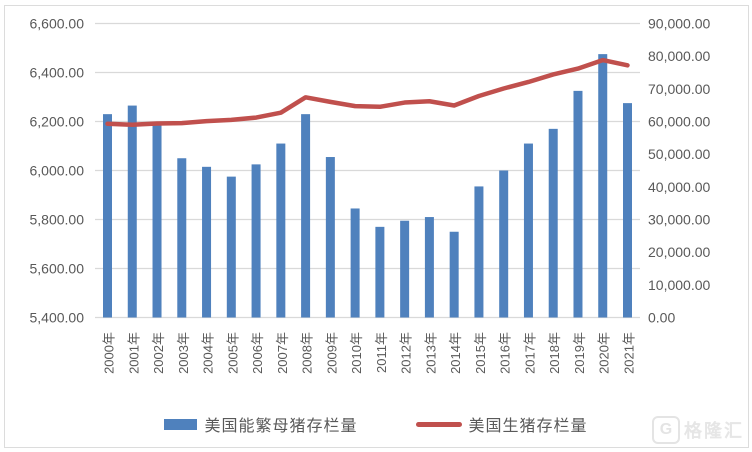 Image resolution: width=752 pixels, height=452 pixels. I want to click on legend-line-swatch, so click(438, 424).